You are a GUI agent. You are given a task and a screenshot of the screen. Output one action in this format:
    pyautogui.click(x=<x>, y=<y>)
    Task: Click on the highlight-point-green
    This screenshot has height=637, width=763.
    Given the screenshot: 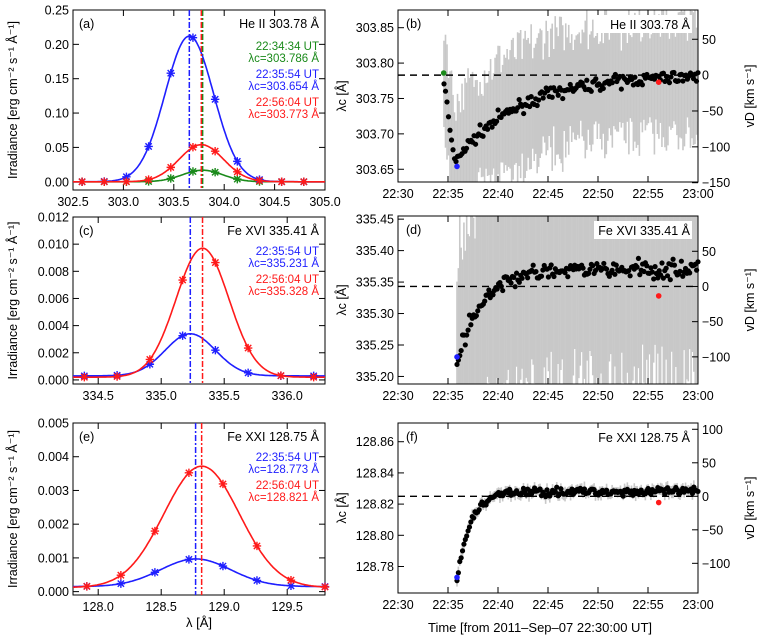 What is the action you would take?
    pyautogui.click(x=443, y=73)
    